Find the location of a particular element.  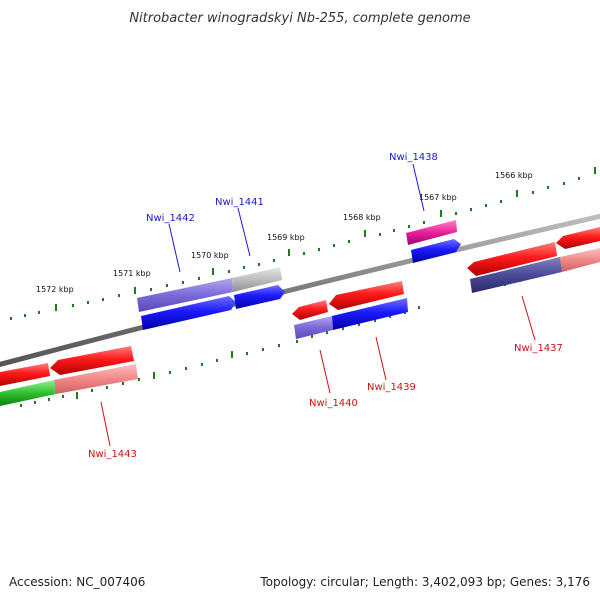

gene-nwi-1443-lower-b is located at coordinates (96, 379).